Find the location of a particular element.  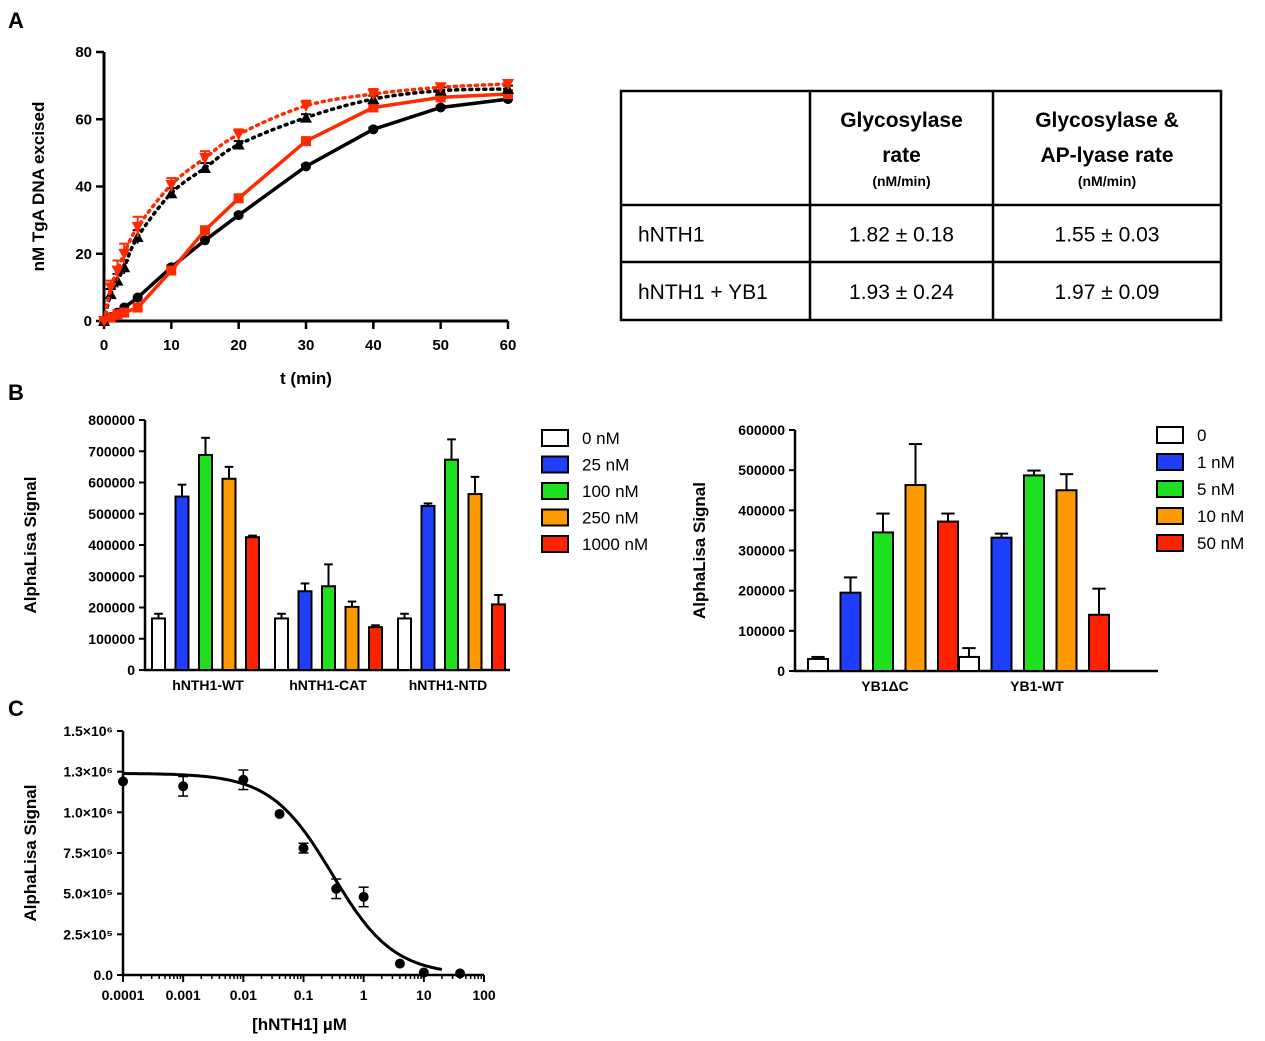

y-tick-label: 20 is located at coordinates (83, 254).